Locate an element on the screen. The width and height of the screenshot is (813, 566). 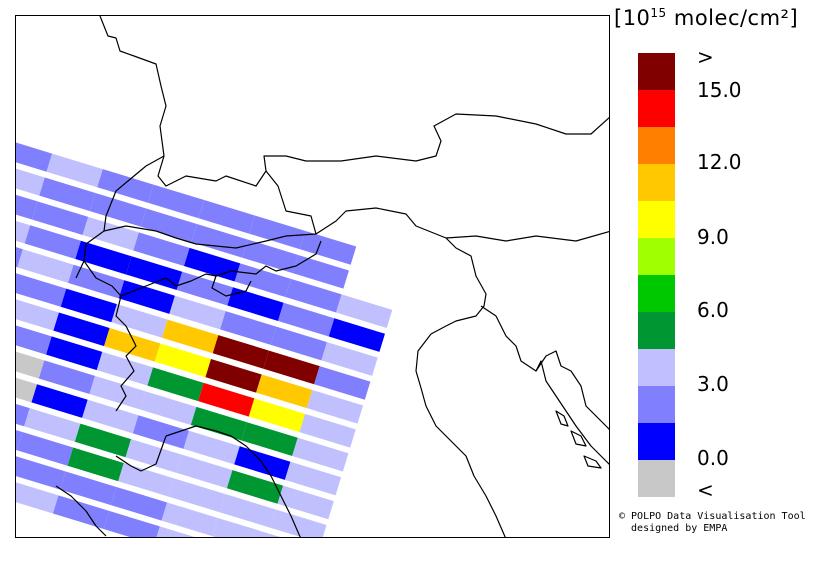
legend-title-unit: molec/cm²] is located at coordinates (732, 18).